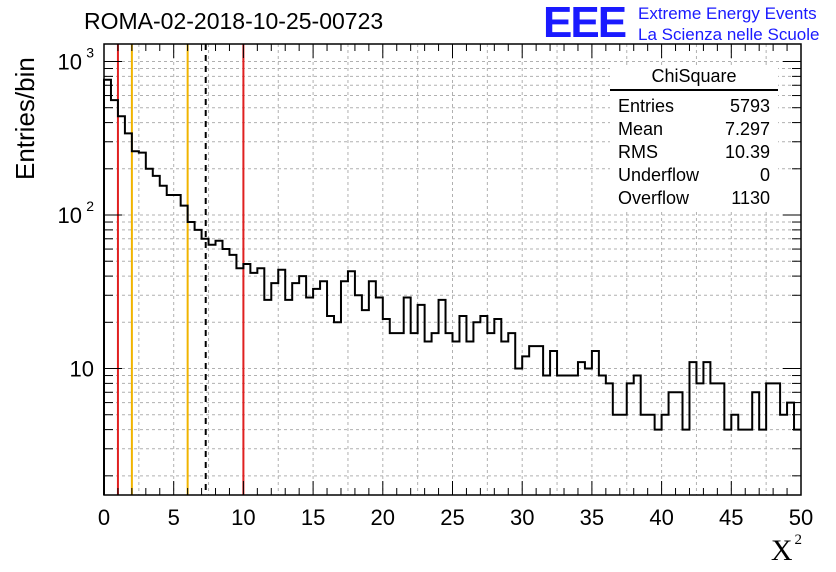  Describe the element at coordinates (747, 152) in the screenshot. I see `stats-value: 10.39` at that location.